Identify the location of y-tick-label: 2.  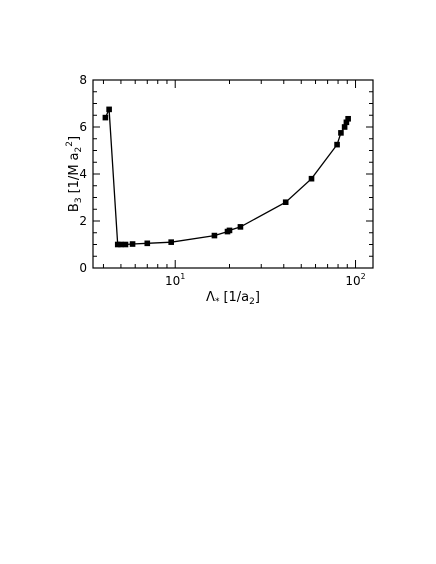
(83, 221).